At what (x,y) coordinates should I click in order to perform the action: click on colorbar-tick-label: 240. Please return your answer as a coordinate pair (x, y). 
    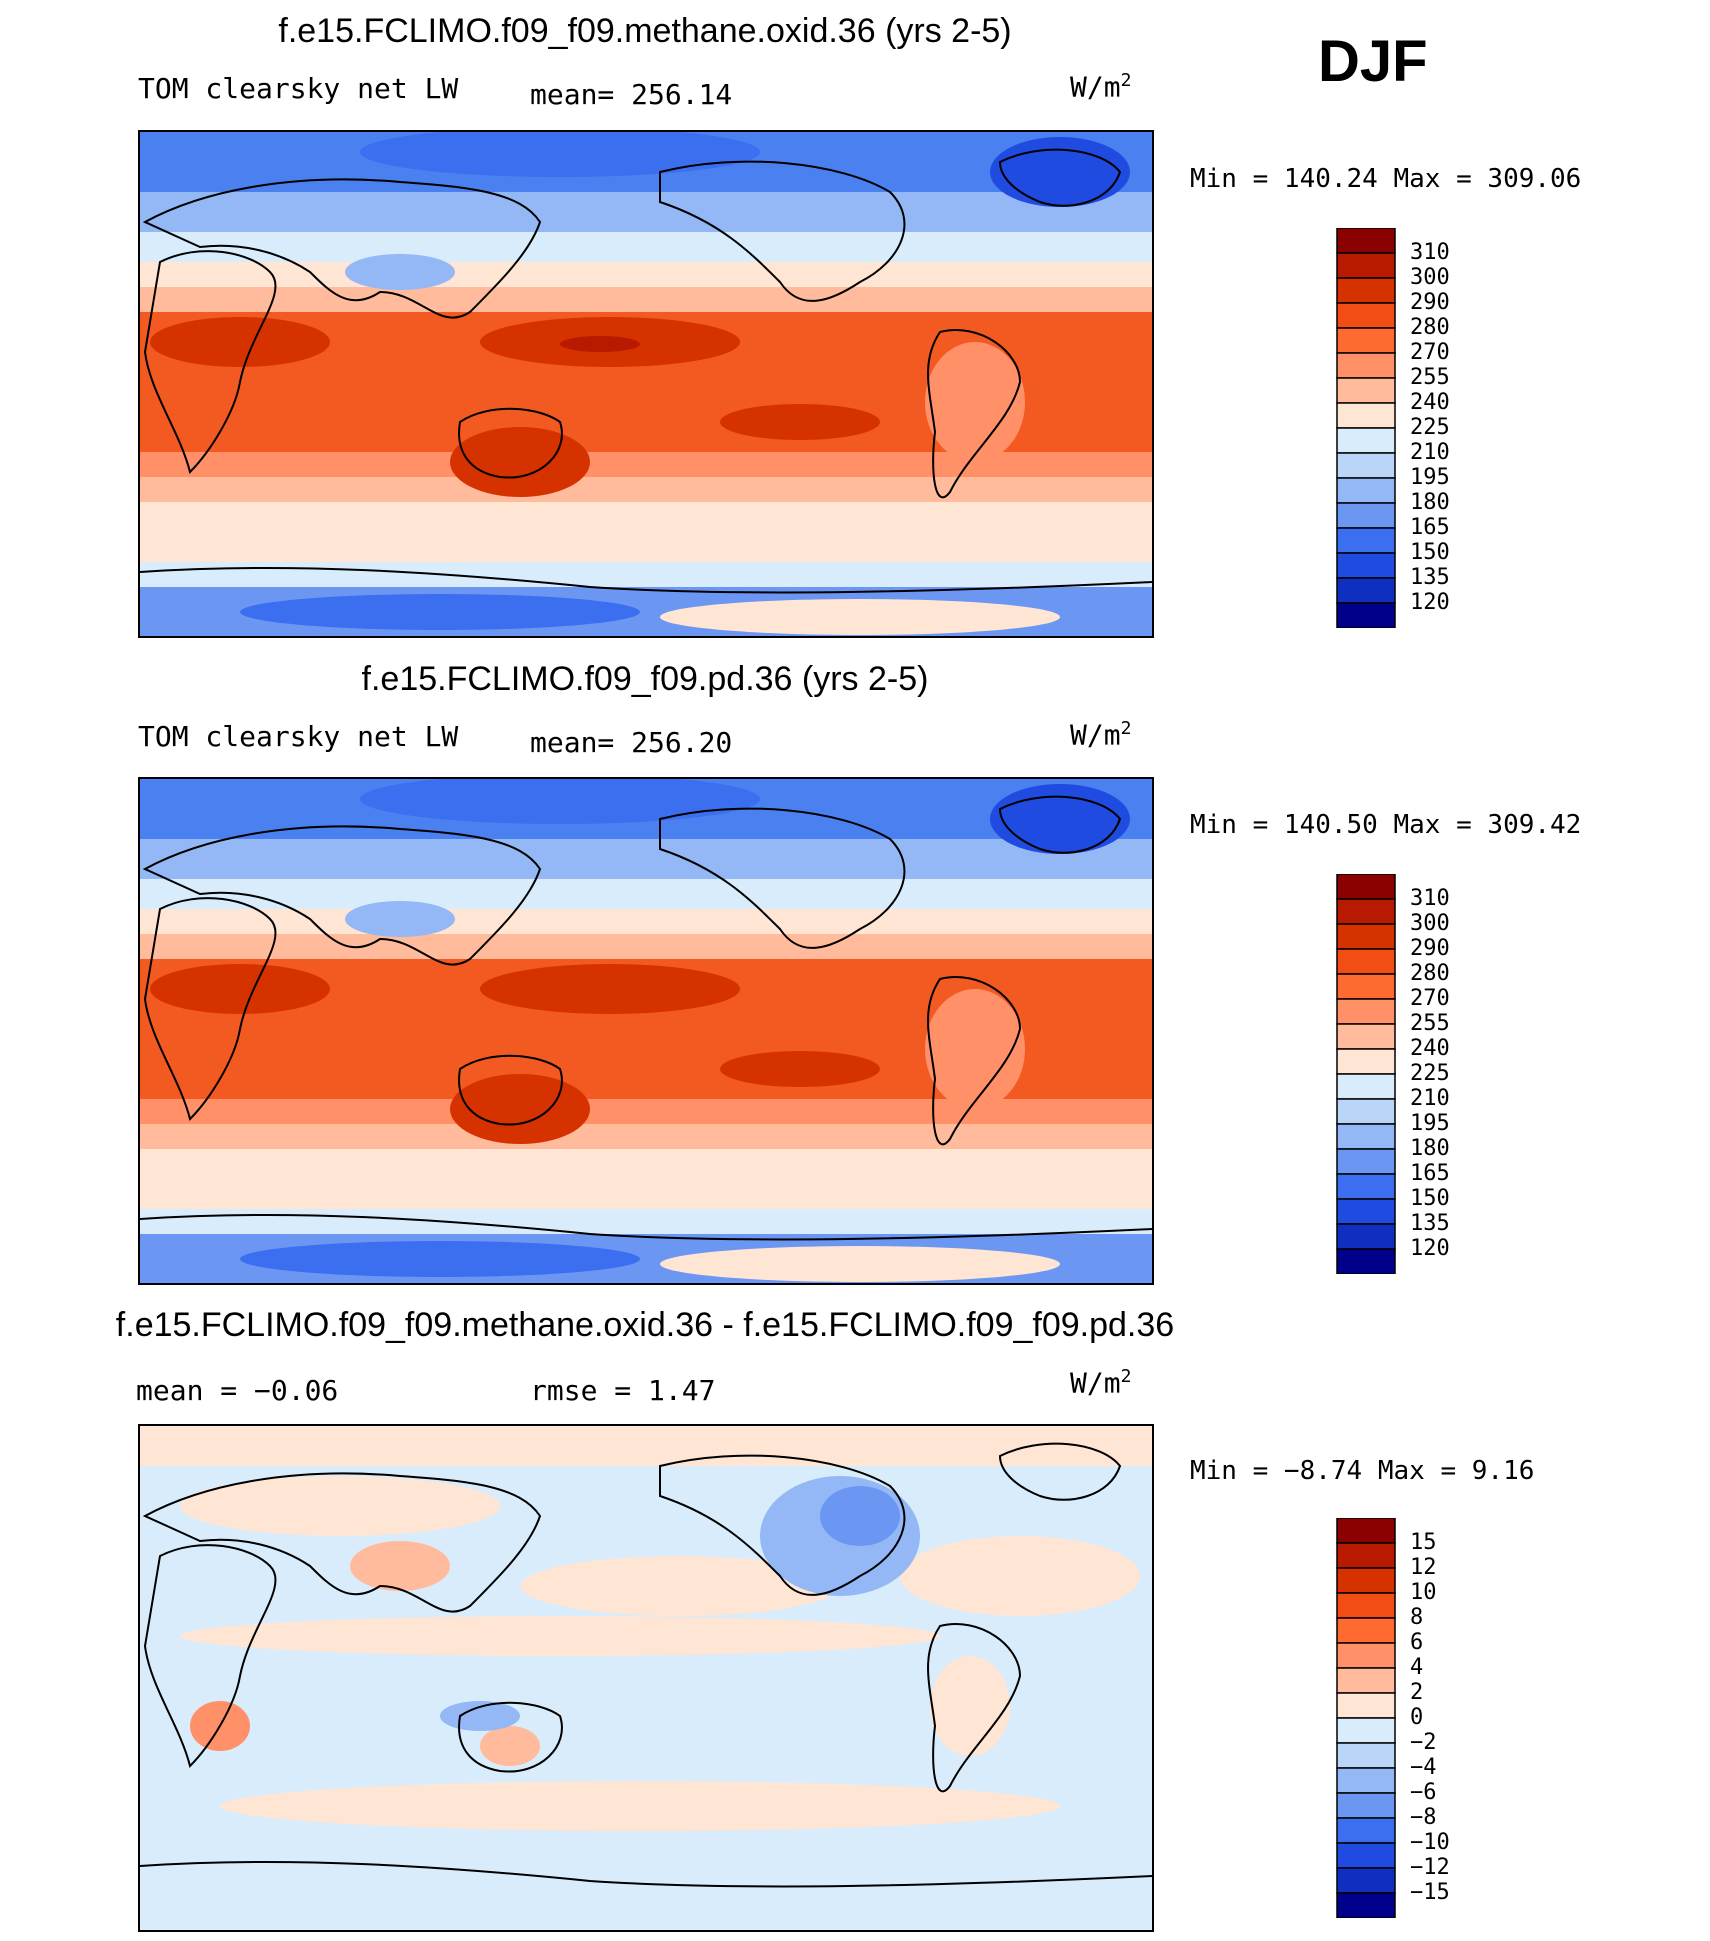
    Looking at the image, I should click on (1430, 402).